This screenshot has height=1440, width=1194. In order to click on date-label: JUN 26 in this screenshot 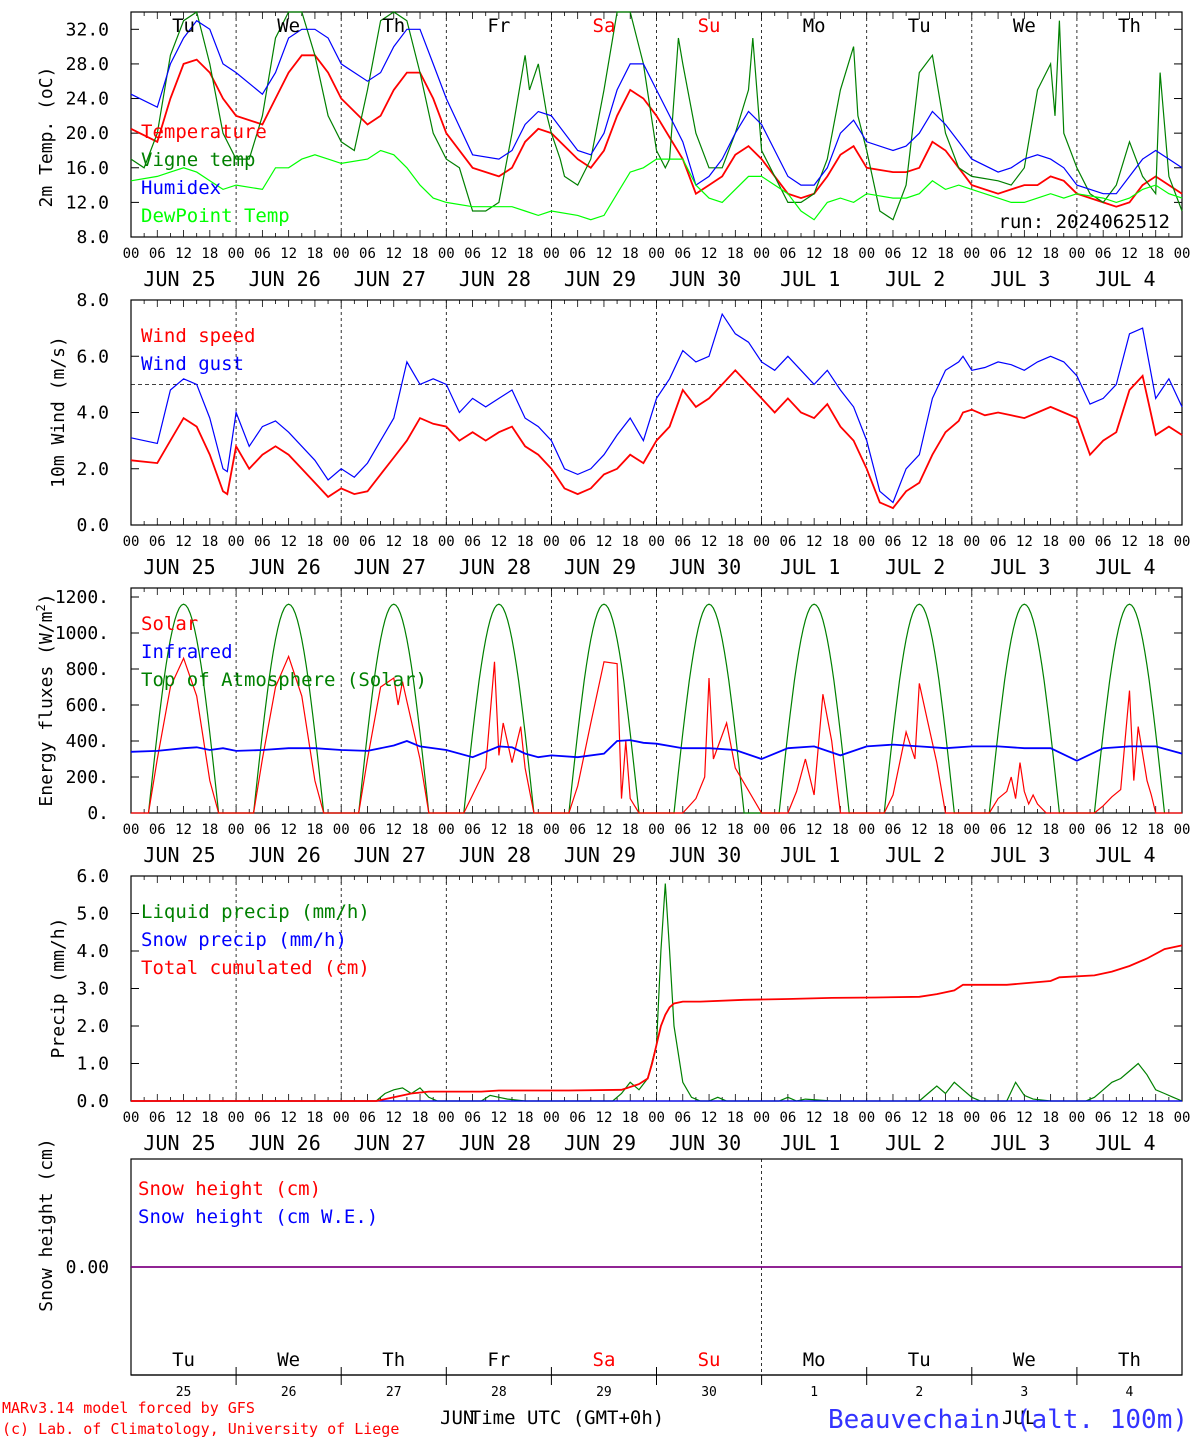, I will do `click(285, 567)`.